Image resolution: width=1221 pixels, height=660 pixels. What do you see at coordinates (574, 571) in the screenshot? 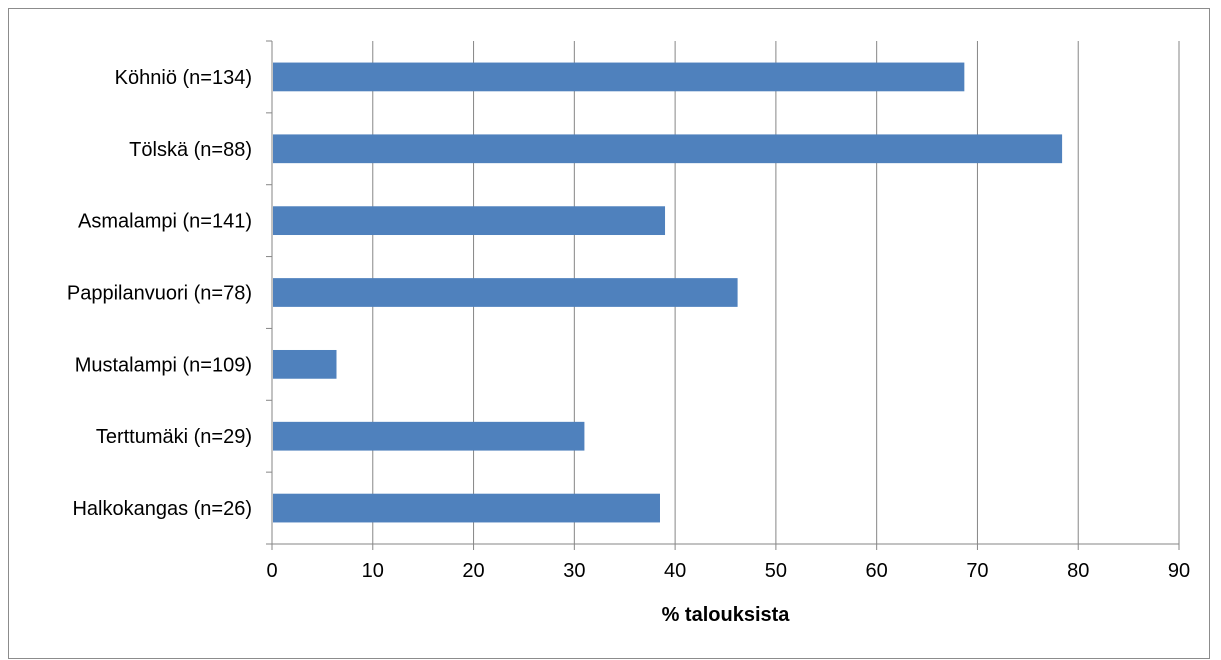
I see `x-tick-label: 30` at bounding box center [574, 571].